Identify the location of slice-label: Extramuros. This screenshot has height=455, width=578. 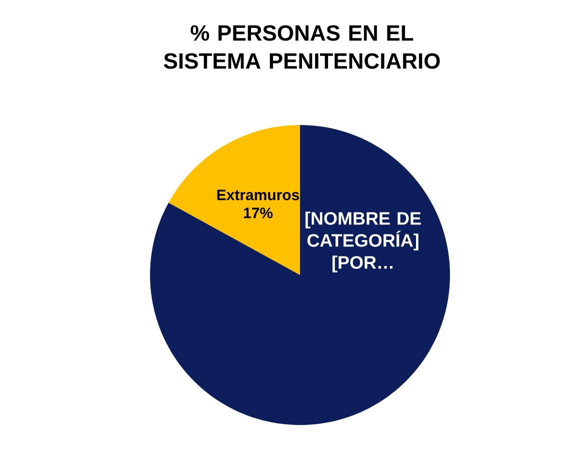
(258, 195).